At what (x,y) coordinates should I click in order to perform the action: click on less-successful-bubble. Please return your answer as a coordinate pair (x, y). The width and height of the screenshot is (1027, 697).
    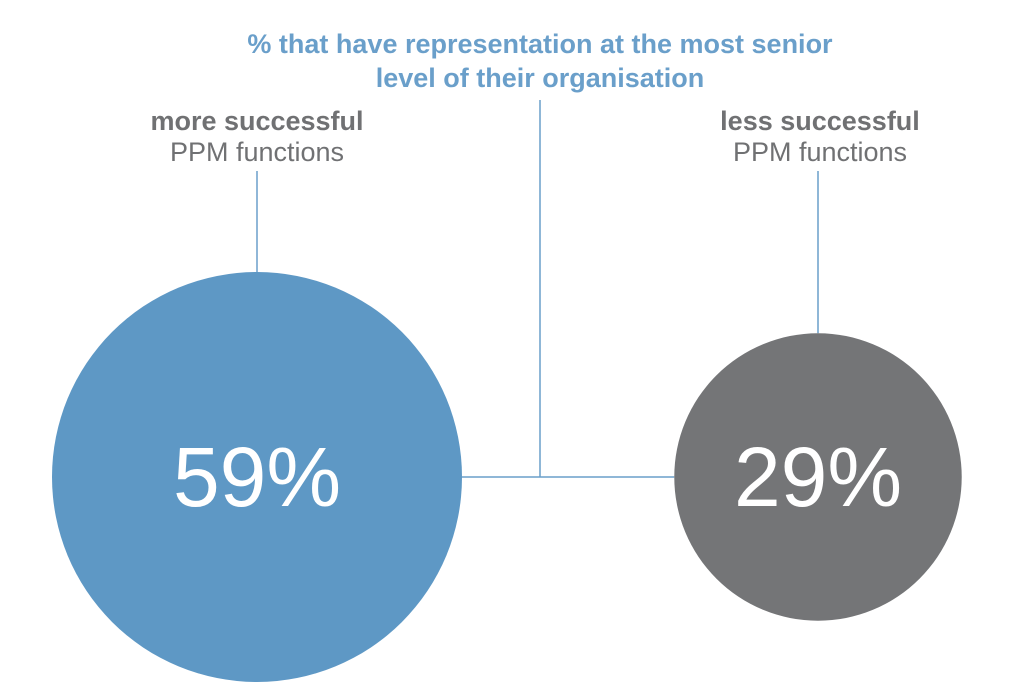
    Looking at the image, I should click on (818, 477).